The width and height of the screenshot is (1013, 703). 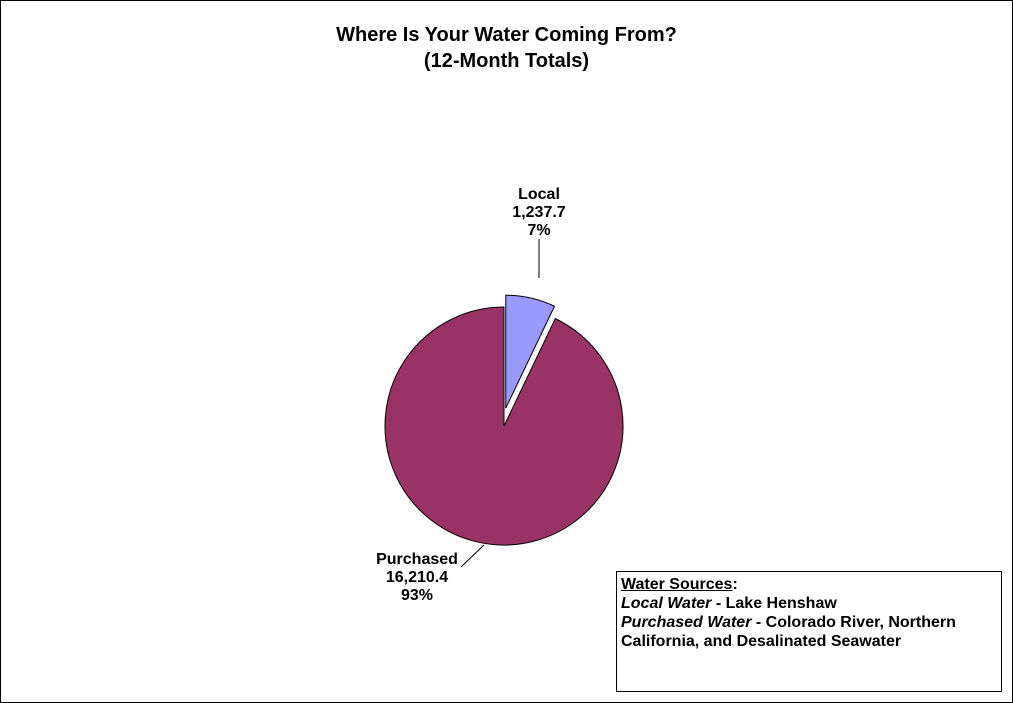 What do you see at coordinates (774, 603) in the screenshot?
I see `note-local-desc: - Lake Henshaw` at bounding box center [774, 603].